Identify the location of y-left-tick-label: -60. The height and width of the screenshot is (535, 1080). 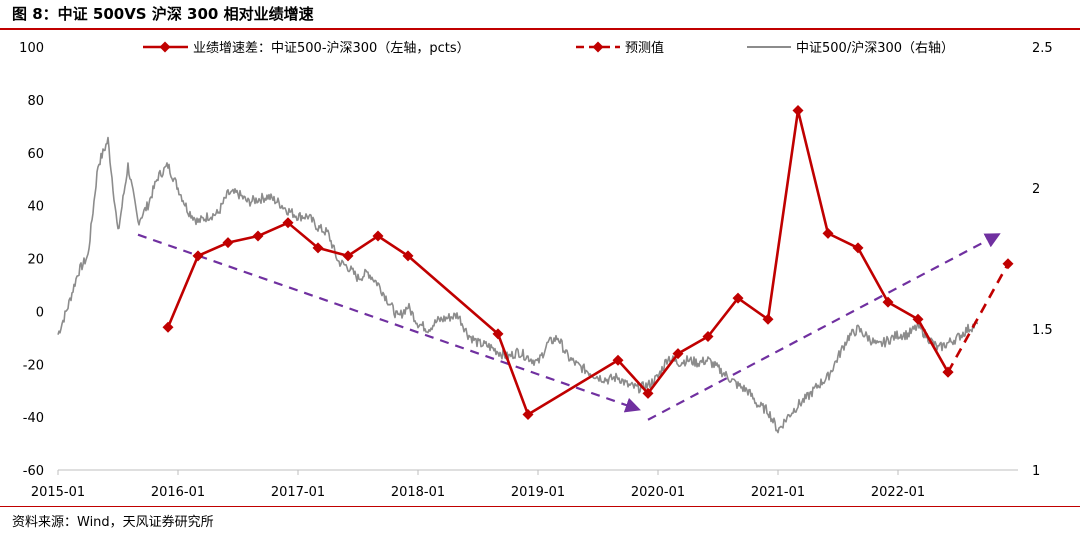
(33, 471).